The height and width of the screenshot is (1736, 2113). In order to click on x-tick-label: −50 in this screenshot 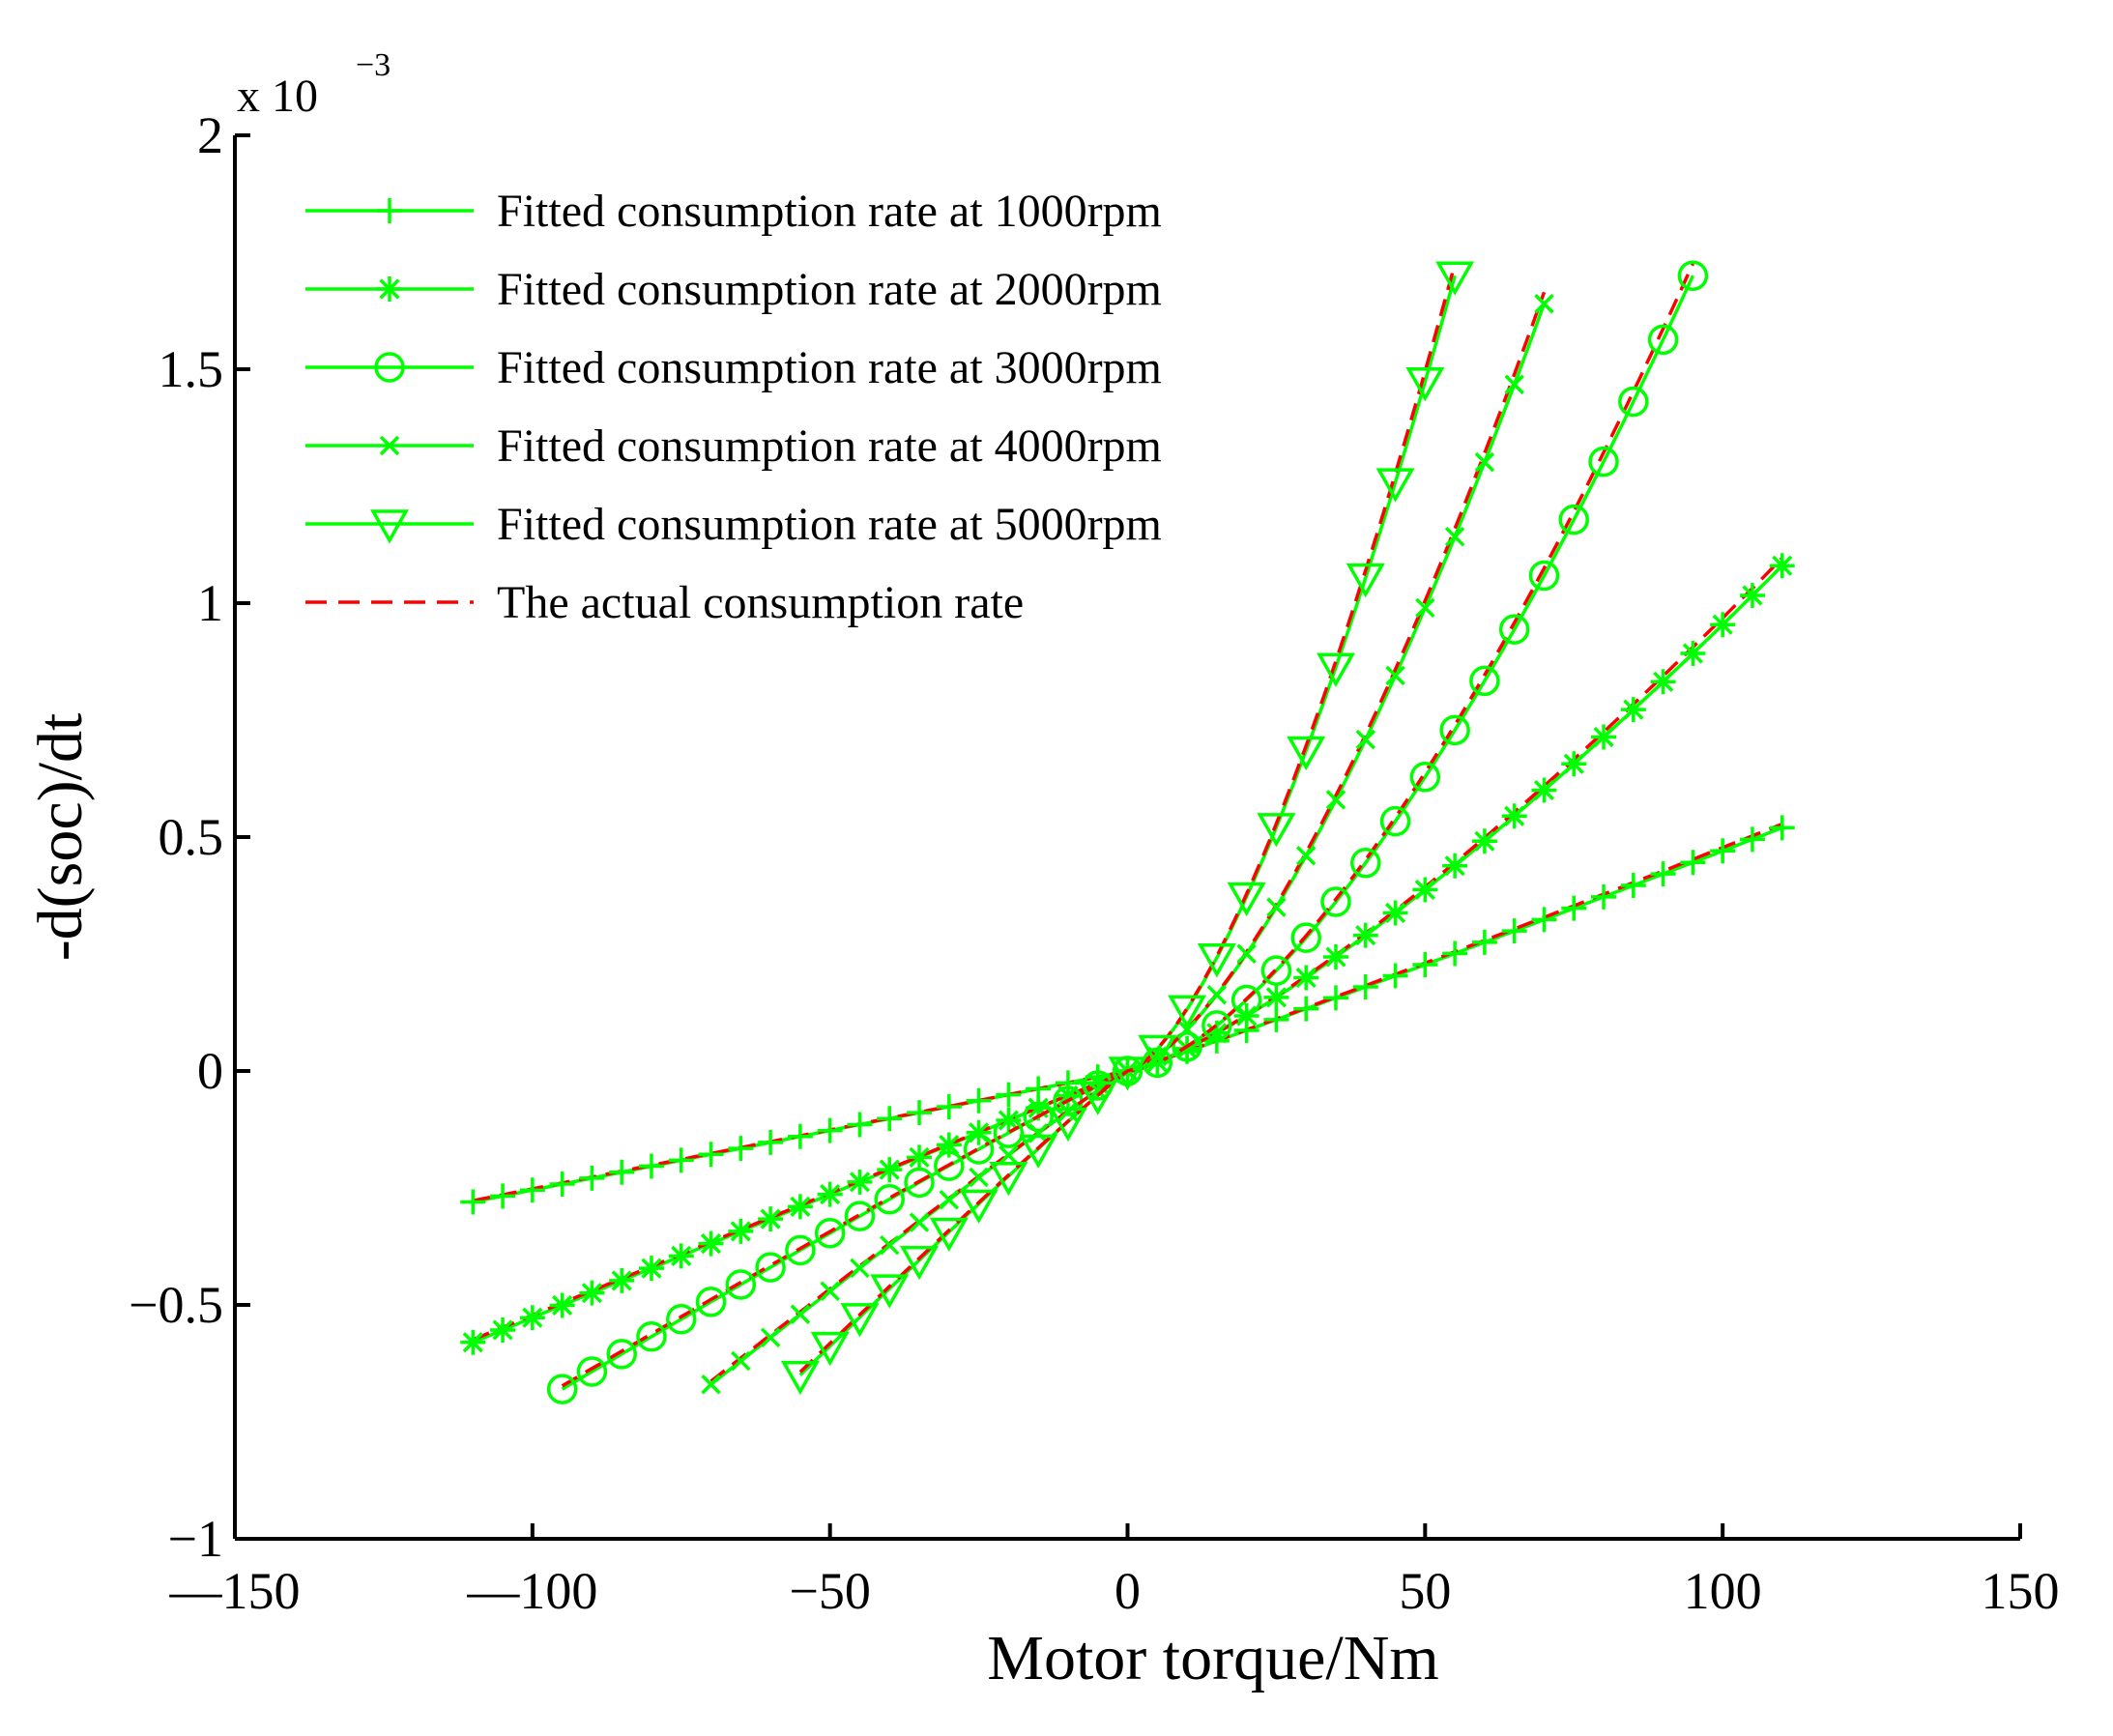, I will do `click(829, 1591)`.